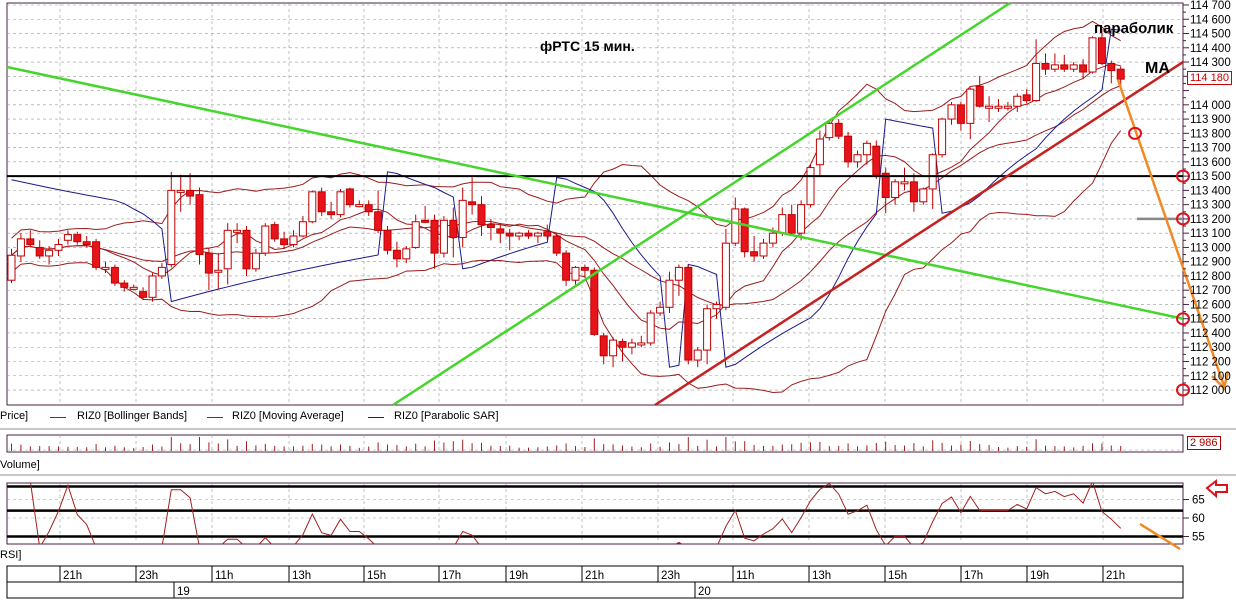  Describe the element at coordinates (1210, 6) in the screenshot. I see `price-tick-label: 114 700` at that location.